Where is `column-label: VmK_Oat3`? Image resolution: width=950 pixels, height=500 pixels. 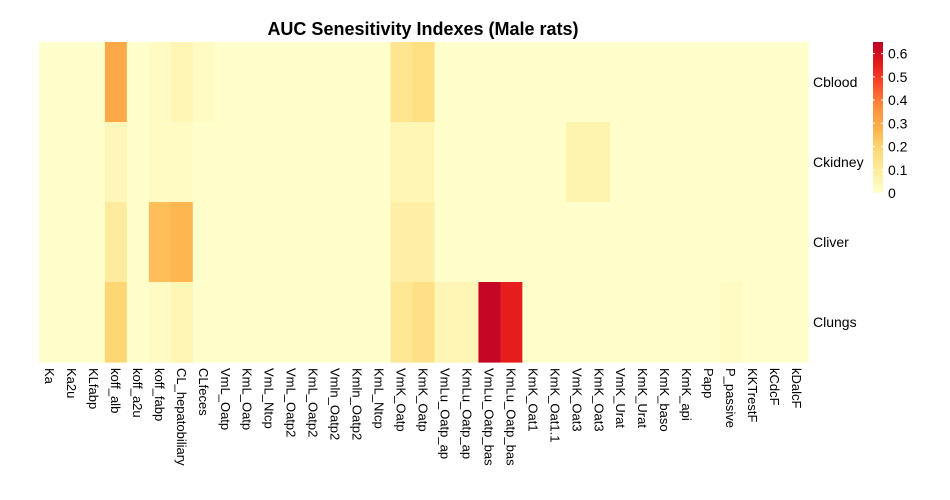 column-label: VmK_Oat3 is located at coordinates (576, 400).